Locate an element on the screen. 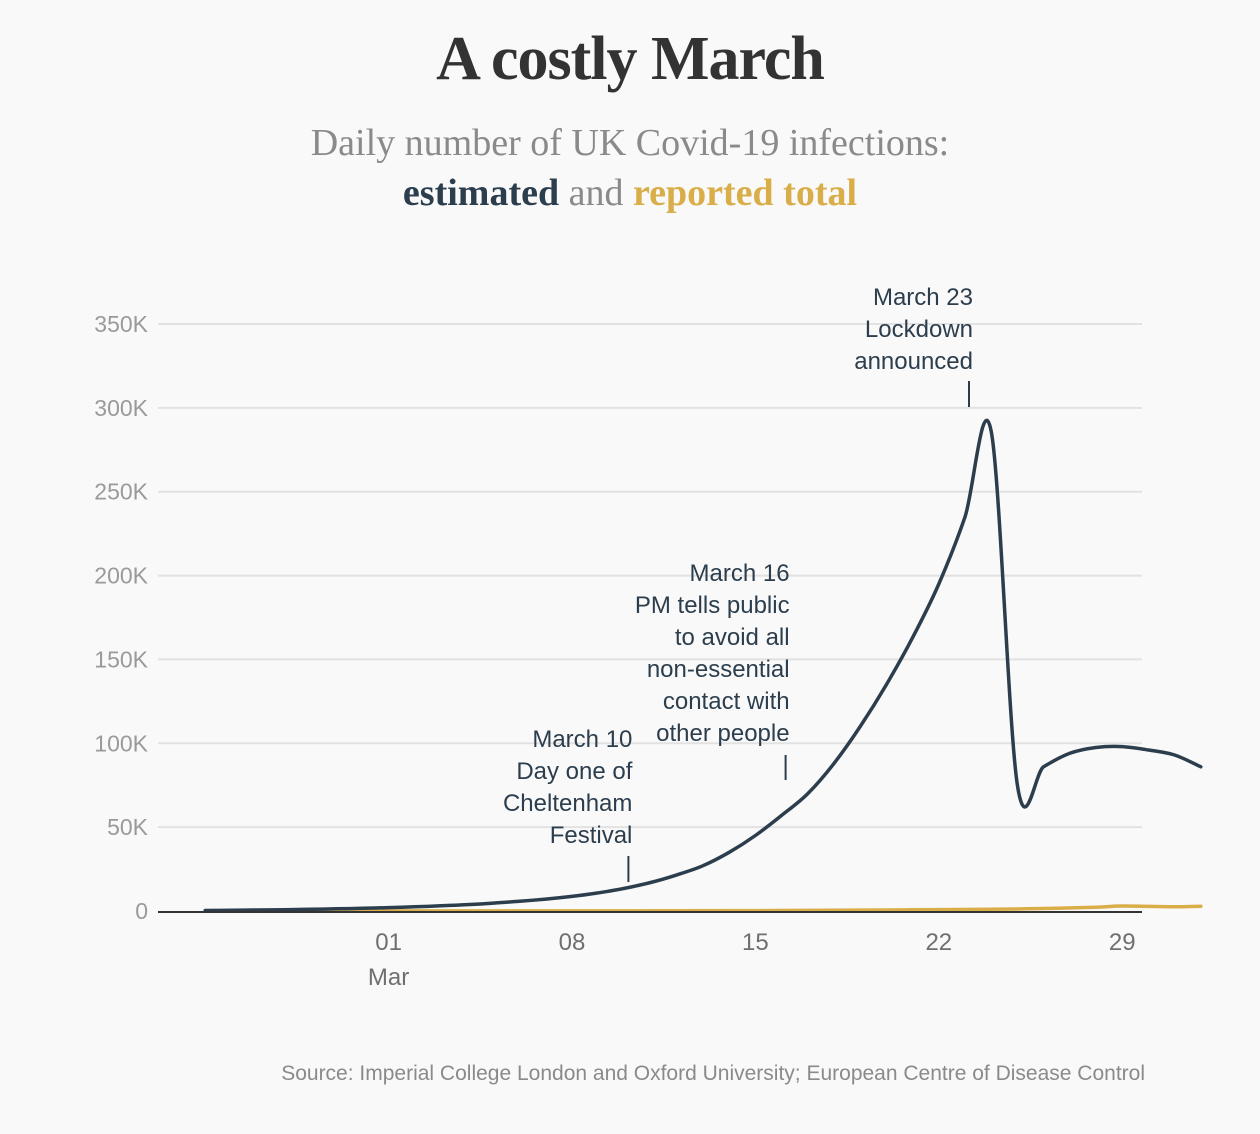  annotation-text: non-essential is located at coordinates (718, 669).